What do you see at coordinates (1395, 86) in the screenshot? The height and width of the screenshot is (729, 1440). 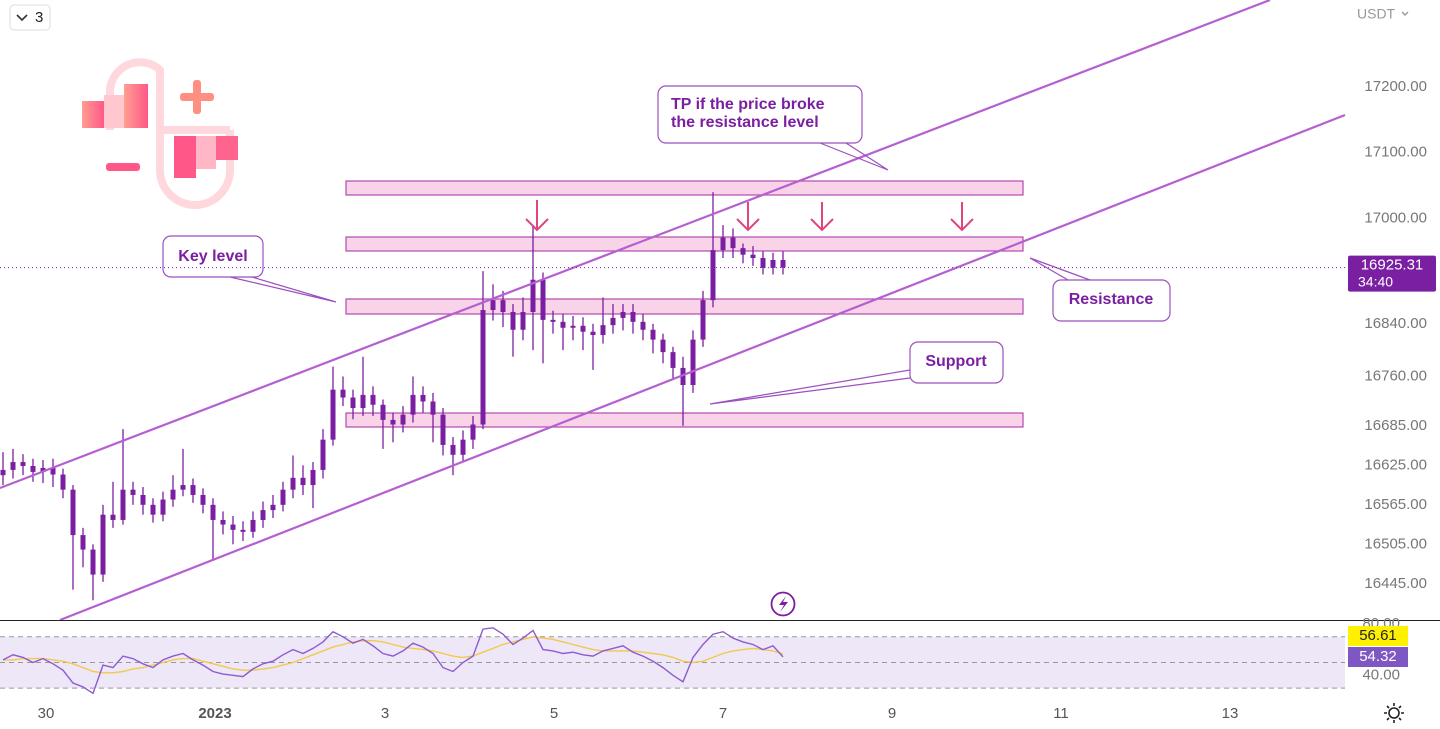 I see `y-tick-label: 17200.00` at bounding box center [1395, 86].